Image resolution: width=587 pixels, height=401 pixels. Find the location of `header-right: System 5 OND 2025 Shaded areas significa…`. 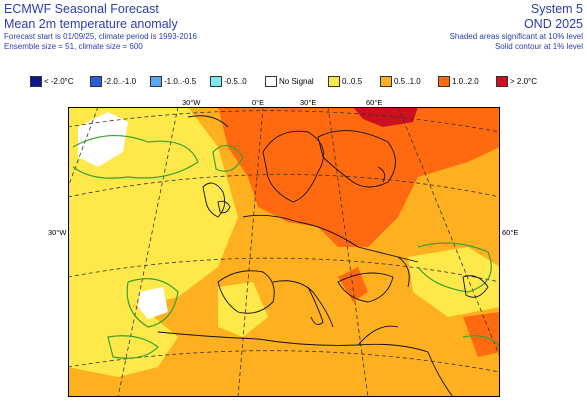

header-right: System 5 OND 2025 Shaded areas significa… is located at coordinates (516, 27).